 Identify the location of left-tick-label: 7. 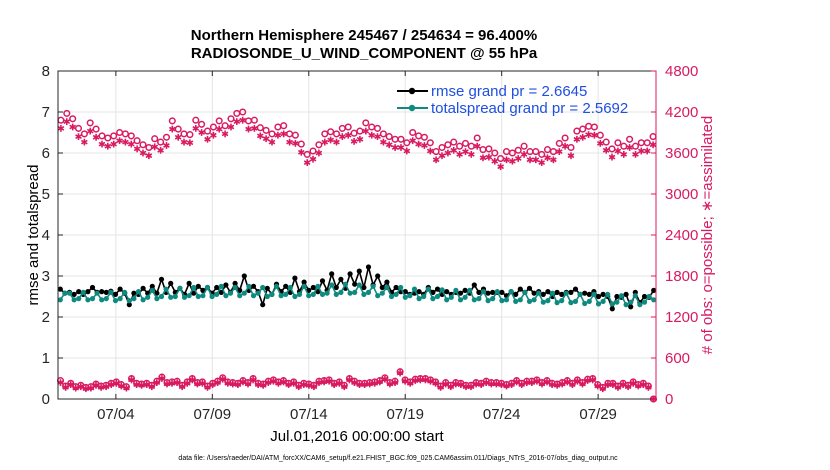
(46, 112).